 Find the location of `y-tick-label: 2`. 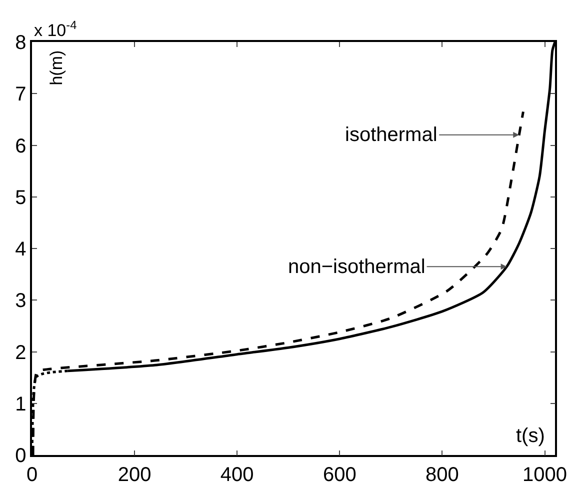

y-tick-label: 2 is located at coordinates (20, 353).